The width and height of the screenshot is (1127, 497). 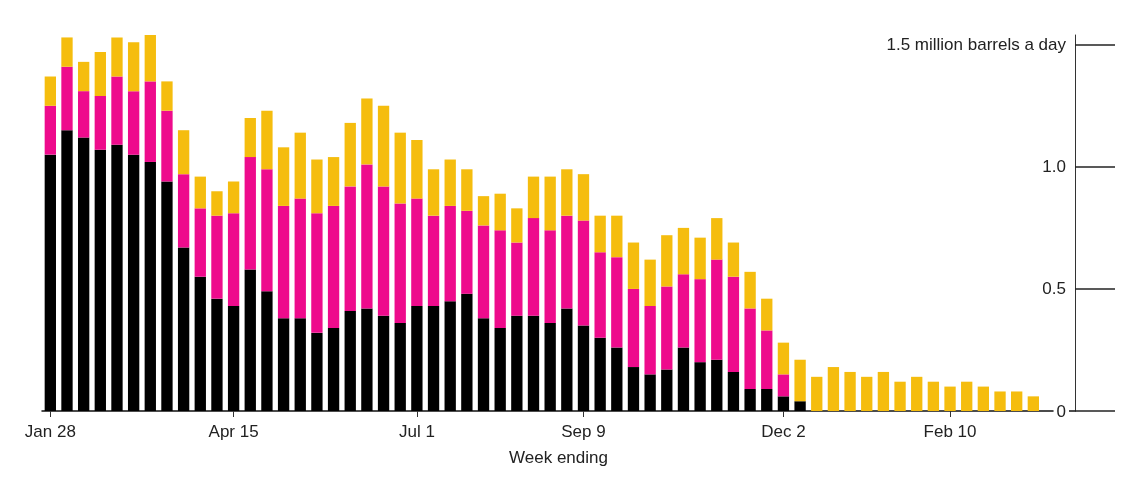 I want to click on x-tick-label: Sep 9, so click(x=583, y=431).